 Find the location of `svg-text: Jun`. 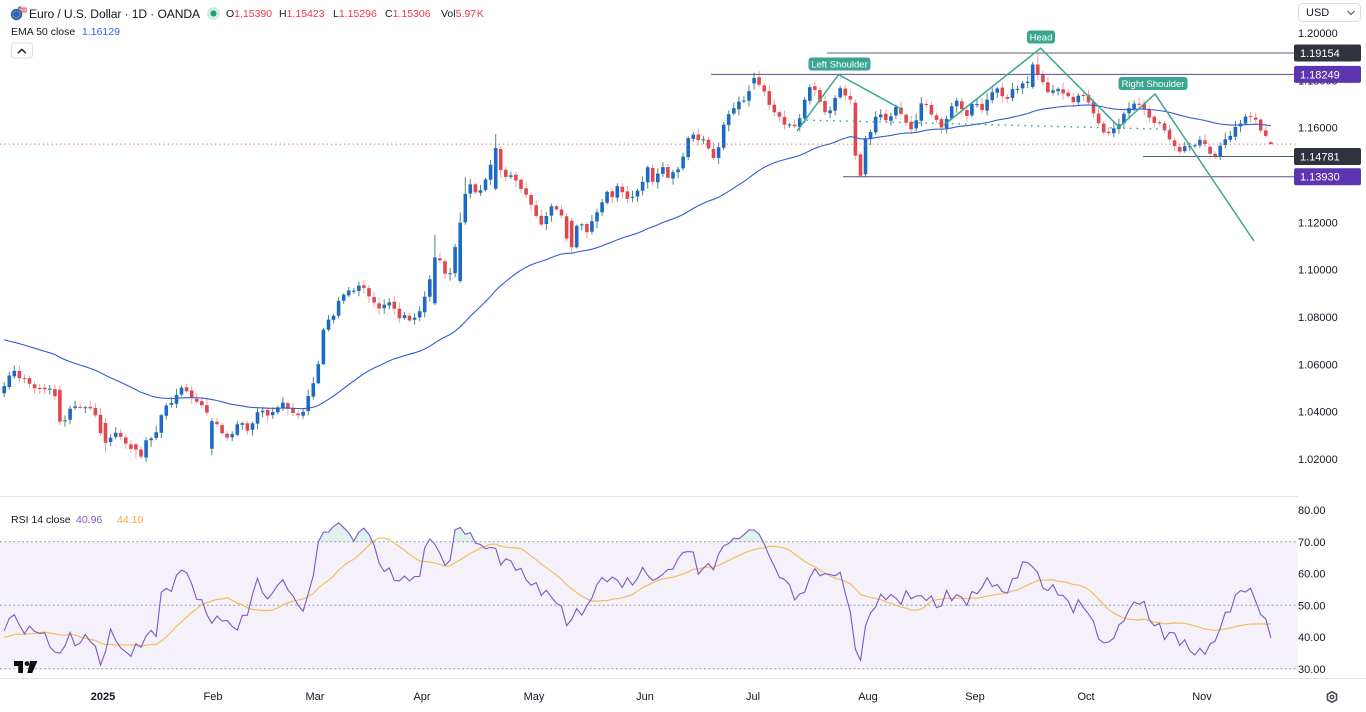

svg-text: Jun is located at coordinates (645, 697).